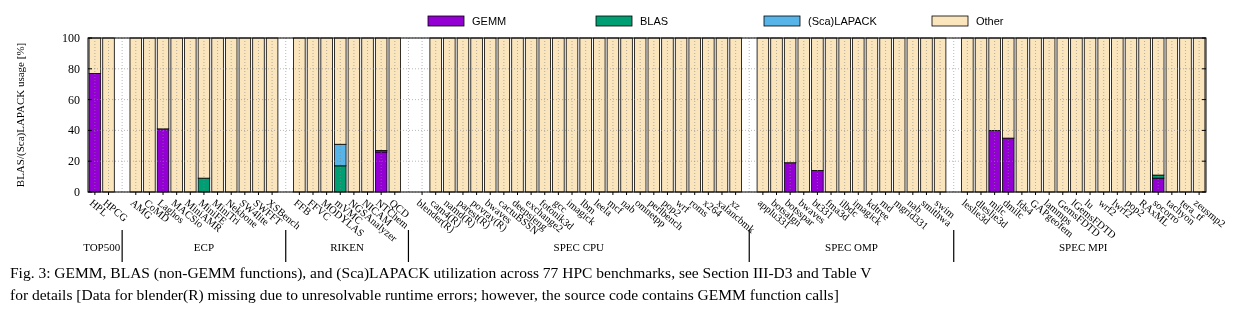 The image size is (1251, 327). What do you see at coordinates (851, 247) in the screenshot?
I see `text: SPEC OMP` at bounding box center [851, 247].